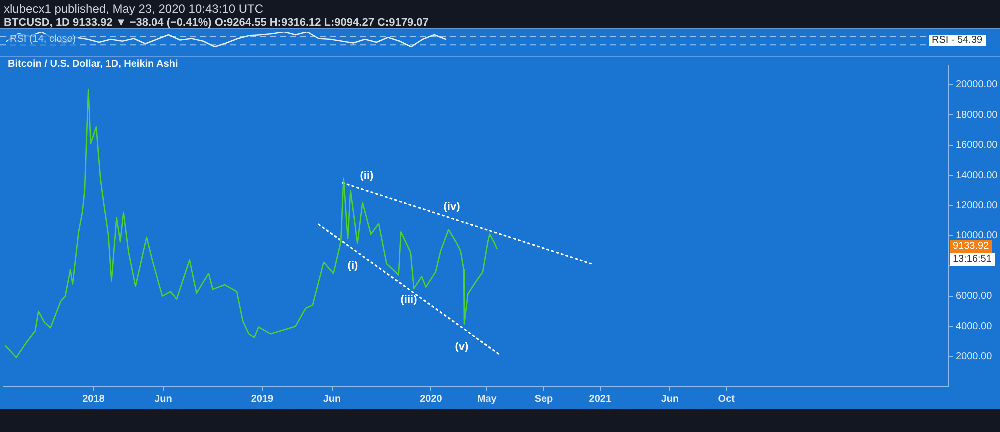  What do you see at coordinates (977, 206) in the screenshot?
I see `y-tick-label: 12000.00` at bounding box center [977, 206].